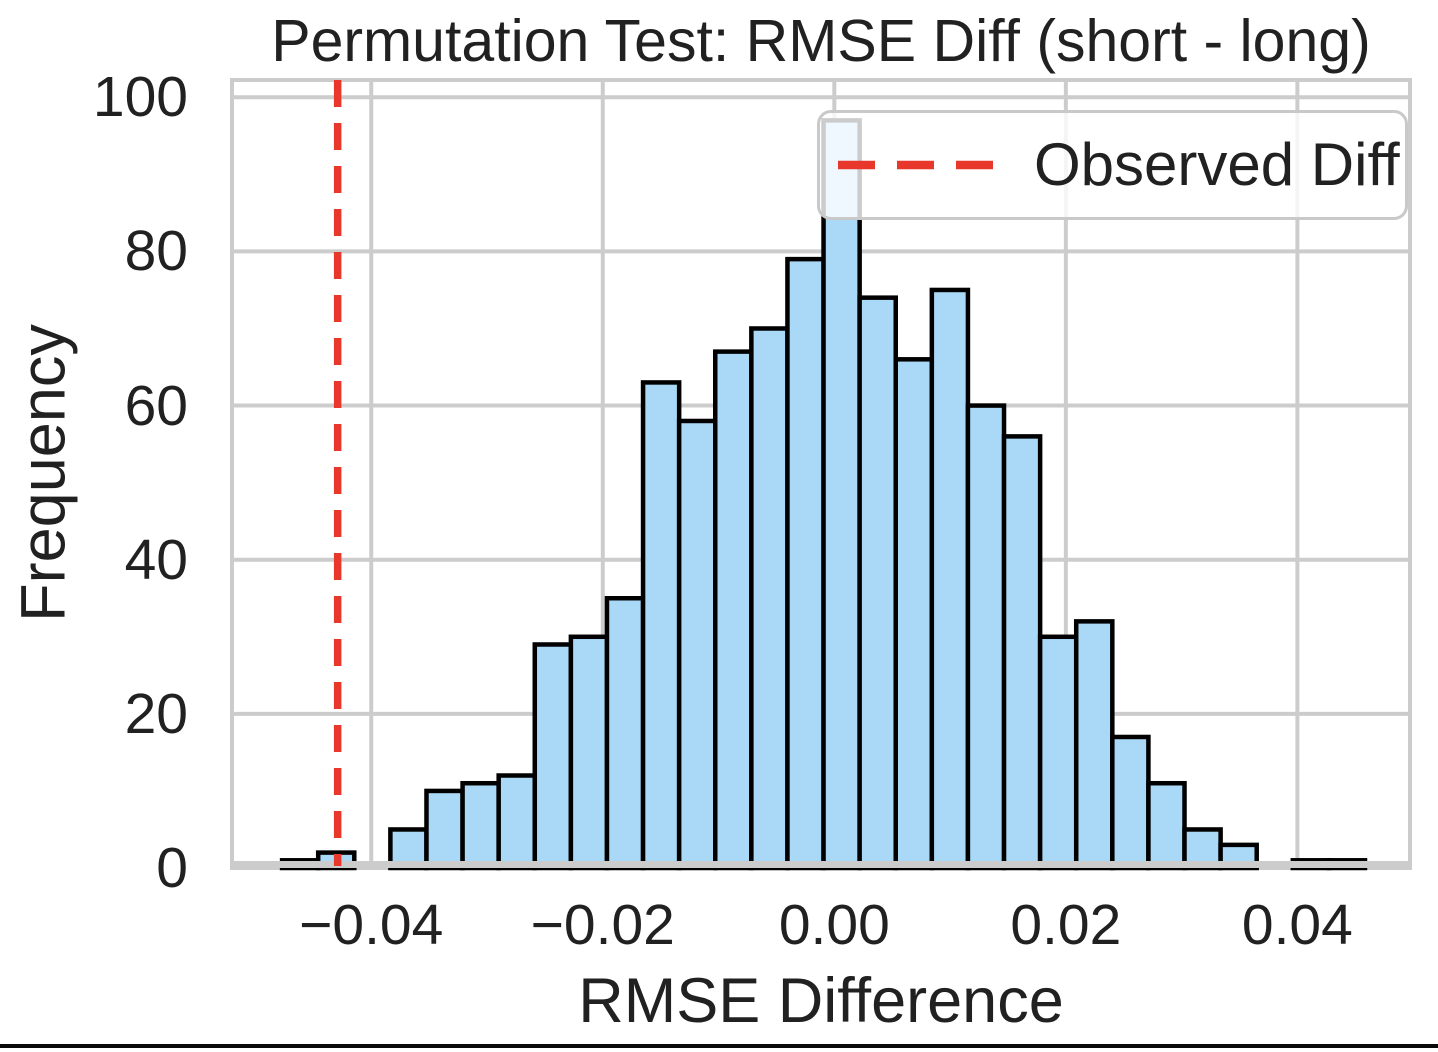 Image resolution: width=1438 pixels, height=1052 pixels. What do you see at coordinates (1066, 925) in the screenshot?
I see `x-tick-label: 0.02` at bounding box center [1066, 925].